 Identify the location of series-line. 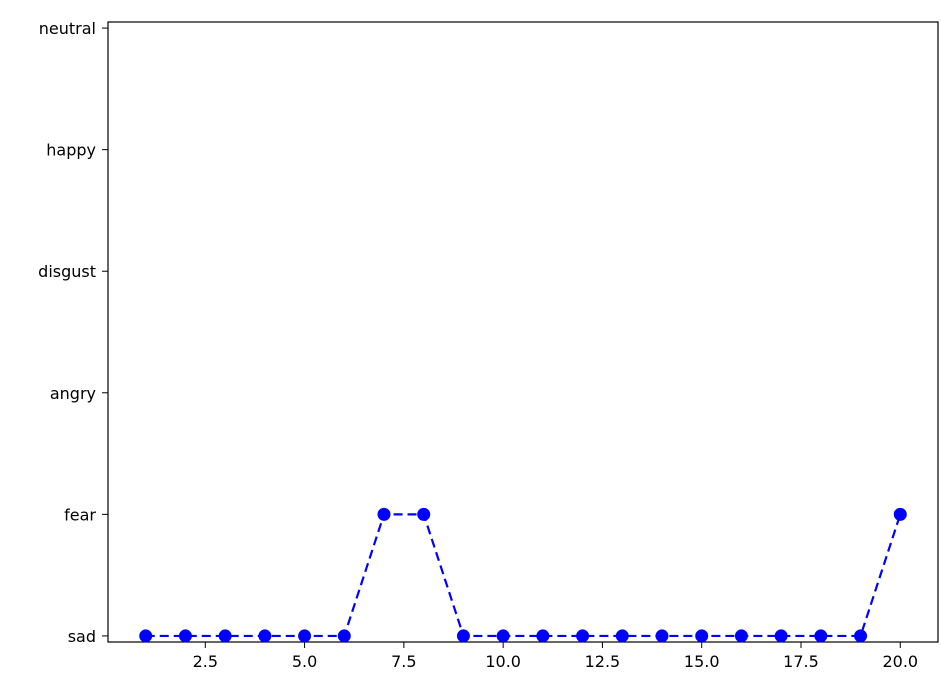
(523, 575).